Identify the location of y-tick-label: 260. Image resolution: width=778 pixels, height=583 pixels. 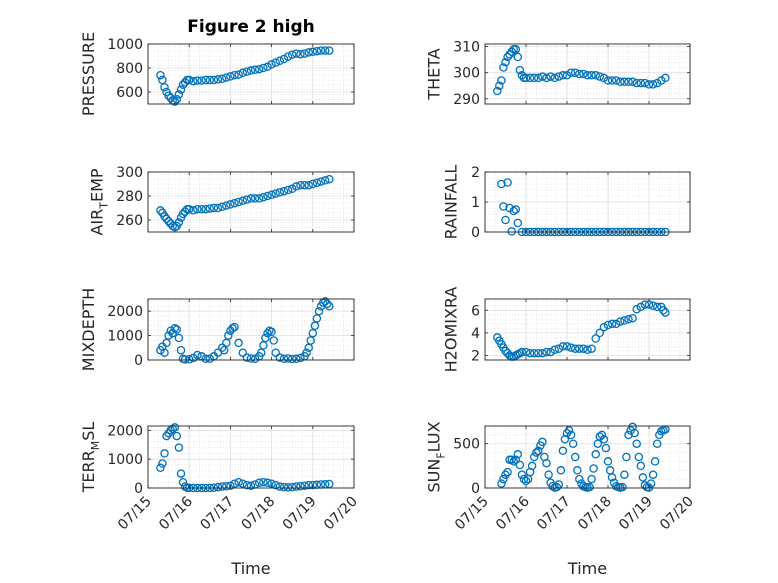
(129, 221).